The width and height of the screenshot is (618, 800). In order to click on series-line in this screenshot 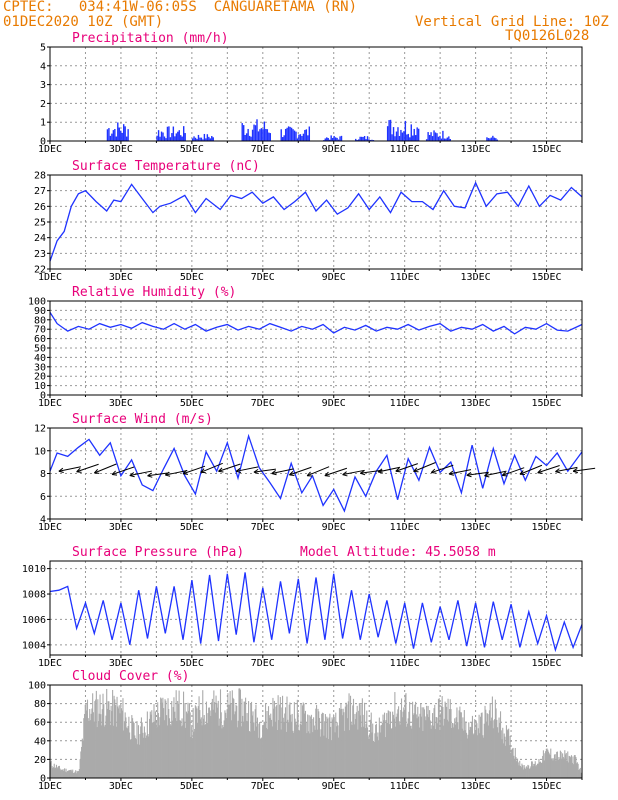, I will do `click(316, 612)`.